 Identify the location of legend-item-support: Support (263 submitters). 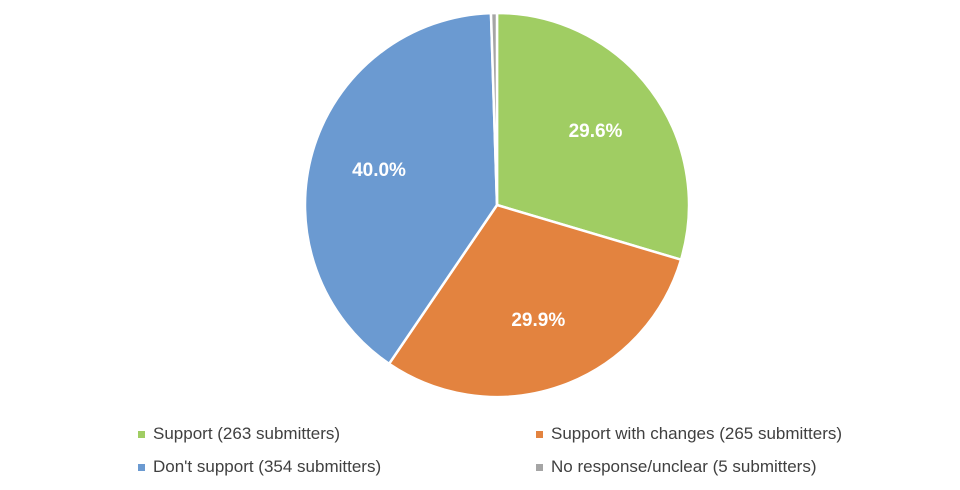
(239, 434).